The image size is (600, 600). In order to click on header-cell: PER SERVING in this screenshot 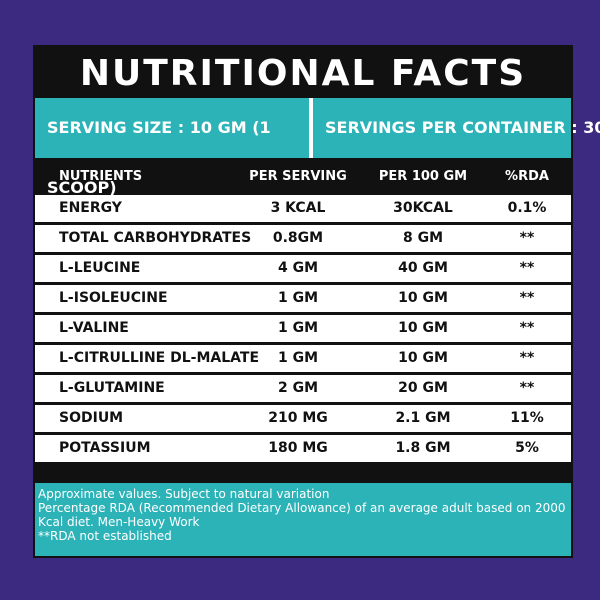, I will do `click(298, 176)`.